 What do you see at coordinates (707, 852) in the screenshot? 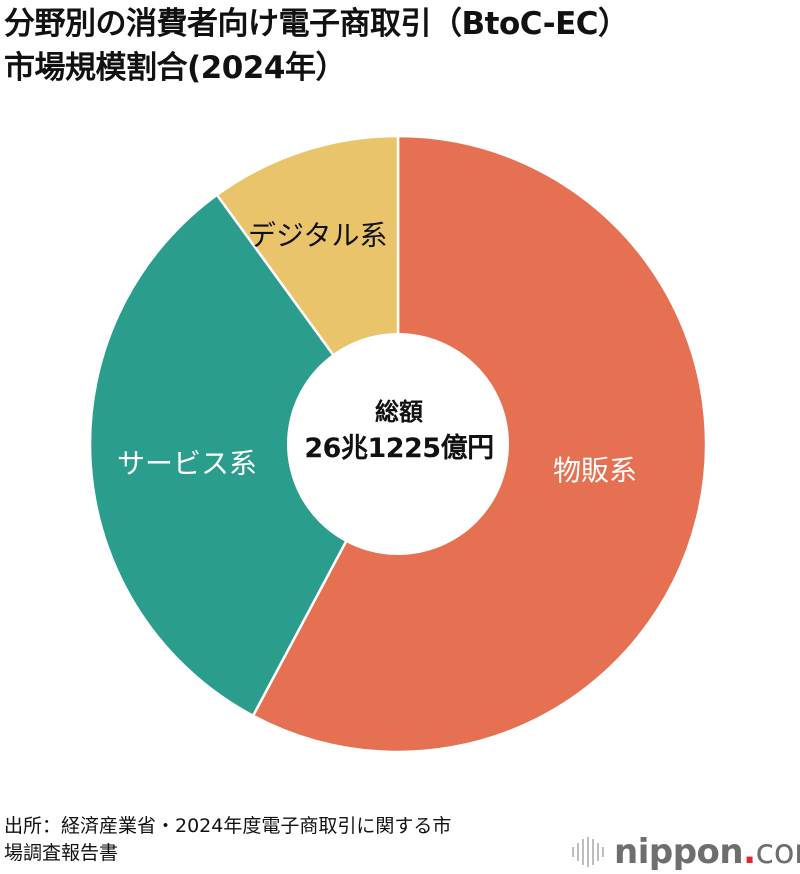
I see `logo-wordmark: nippon.com` at bounding box center [707, 852].